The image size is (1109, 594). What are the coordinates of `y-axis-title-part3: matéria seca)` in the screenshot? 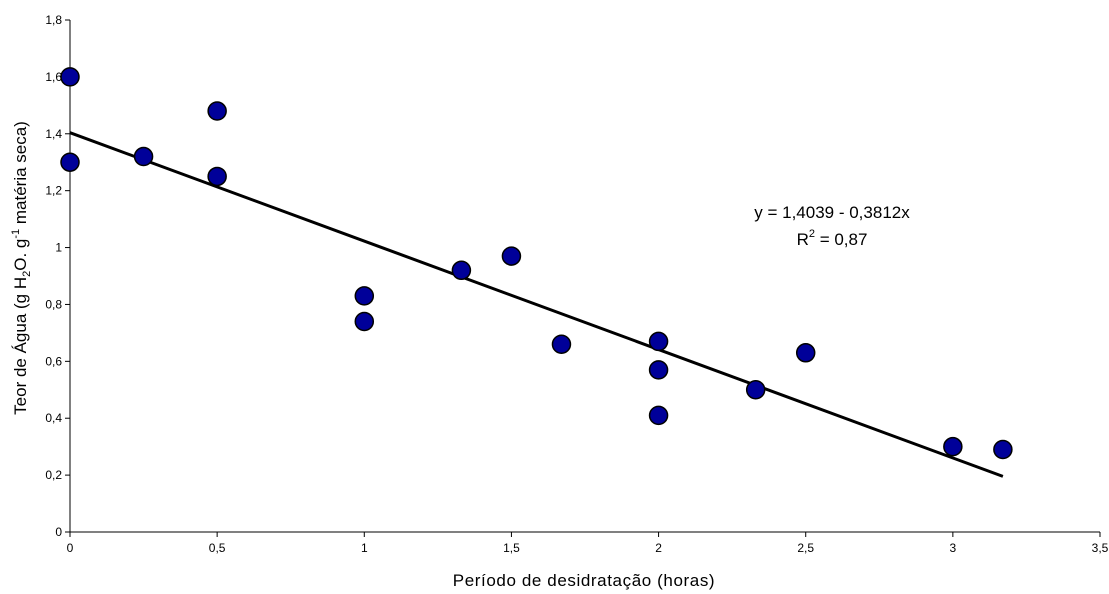 It's located at (20, 175).